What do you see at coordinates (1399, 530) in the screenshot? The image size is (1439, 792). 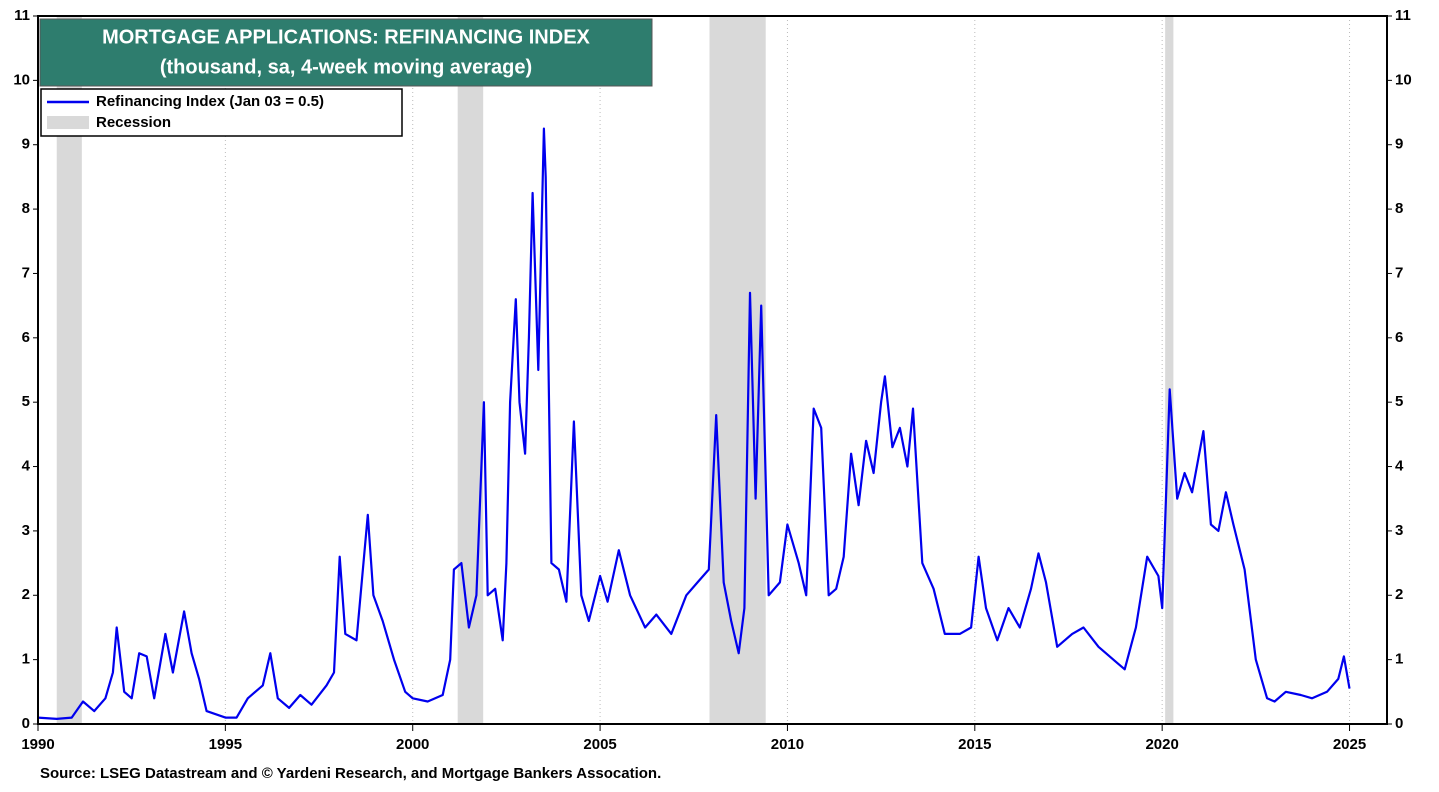 I see `y2-tick-label: 3` at bounding box center [1399, 530].